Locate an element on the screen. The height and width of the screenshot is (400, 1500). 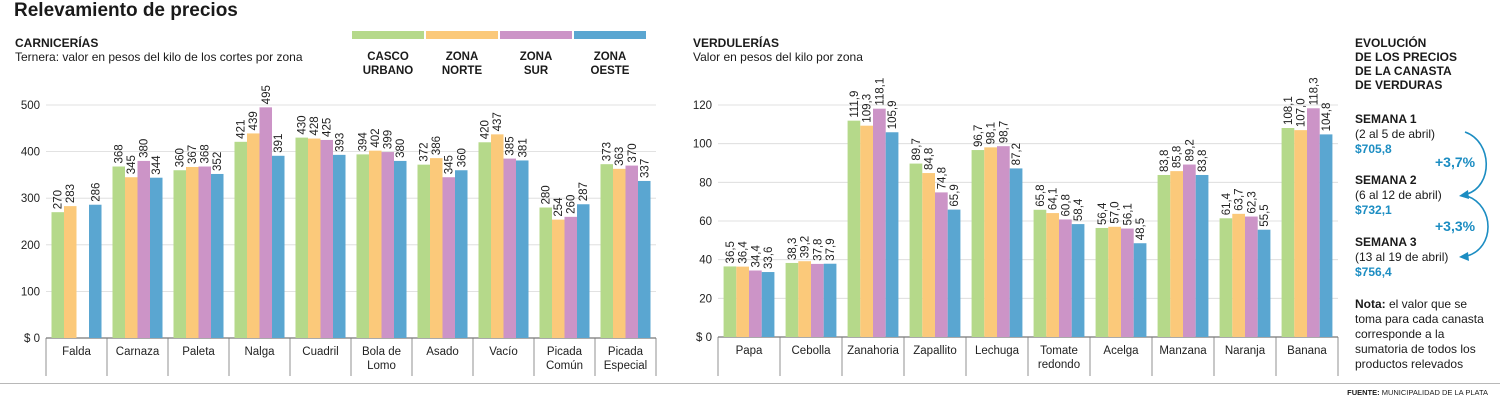
verdulerias-bar-manzana-zona-sur is located at coordinates (1189, 250).